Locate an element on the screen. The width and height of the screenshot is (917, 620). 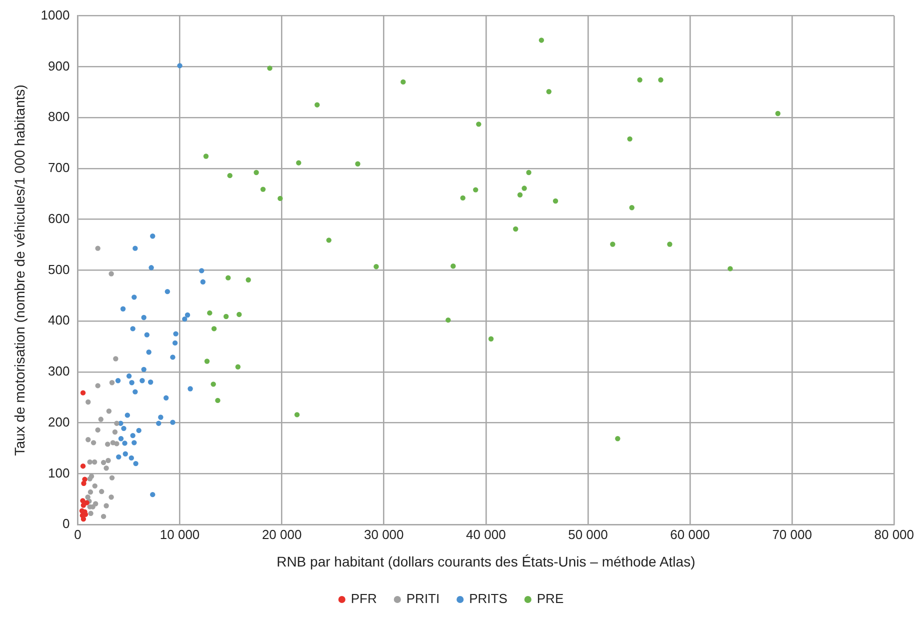
y-tick-label: 1000 is located at coordinates (55, 14).